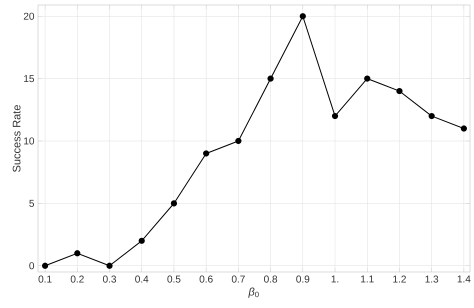  What do you see at coordinates (16, 138) in the screenshot?
I see `y-axis-title: Success Rate` at bounding box center [16, 138].